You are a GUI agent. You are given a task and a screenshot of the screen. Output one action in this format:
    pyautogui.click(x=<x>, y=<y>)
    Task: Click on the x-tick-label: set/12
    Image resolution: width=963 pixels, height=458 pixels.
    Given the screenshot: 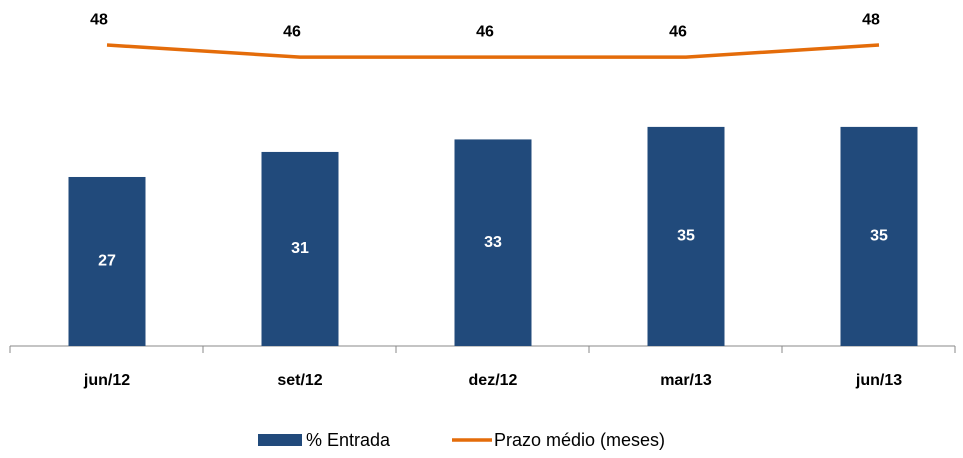 What is the action you would take?
    pyautogui.click(x=299, y=380)
    